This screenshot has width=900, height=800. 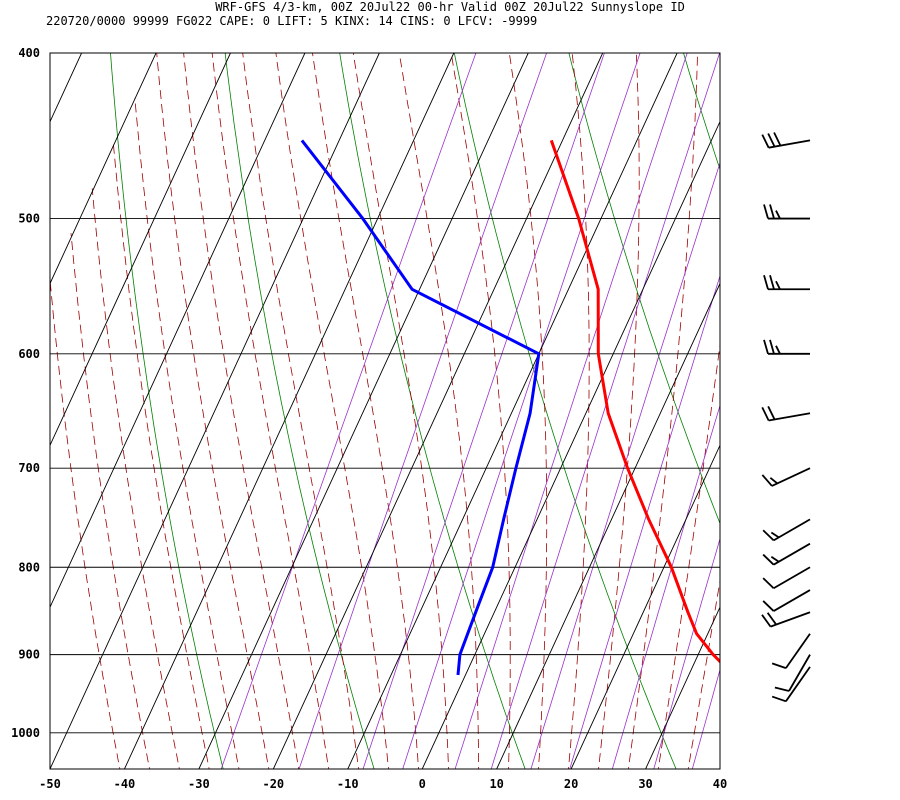 I want to click on y-tick-label: 800, so click(x=29, y=567).